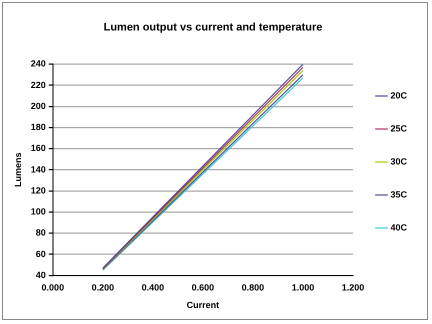  Describe the element at coordinates (38, 105) in the screenshot. I see `y-tick-label: 200` at that location.